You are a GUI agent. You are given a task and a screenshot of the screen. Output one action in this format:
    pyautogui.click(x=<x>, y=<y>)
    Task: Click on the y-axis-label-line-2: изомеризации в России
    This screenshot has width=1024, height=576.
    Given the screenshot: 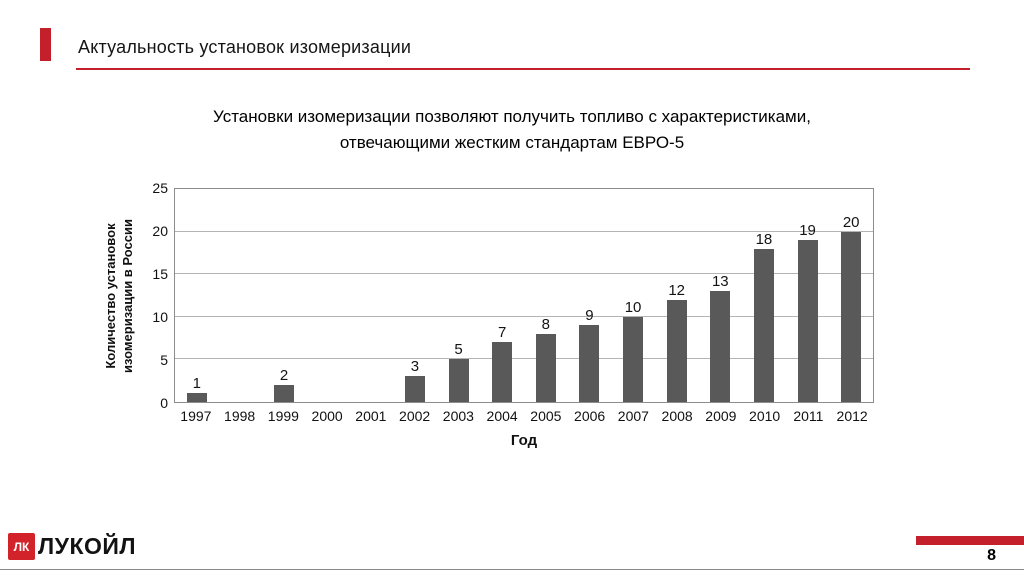 What is the action you would take?
    pyautogui.click(x=127, y=295)
    